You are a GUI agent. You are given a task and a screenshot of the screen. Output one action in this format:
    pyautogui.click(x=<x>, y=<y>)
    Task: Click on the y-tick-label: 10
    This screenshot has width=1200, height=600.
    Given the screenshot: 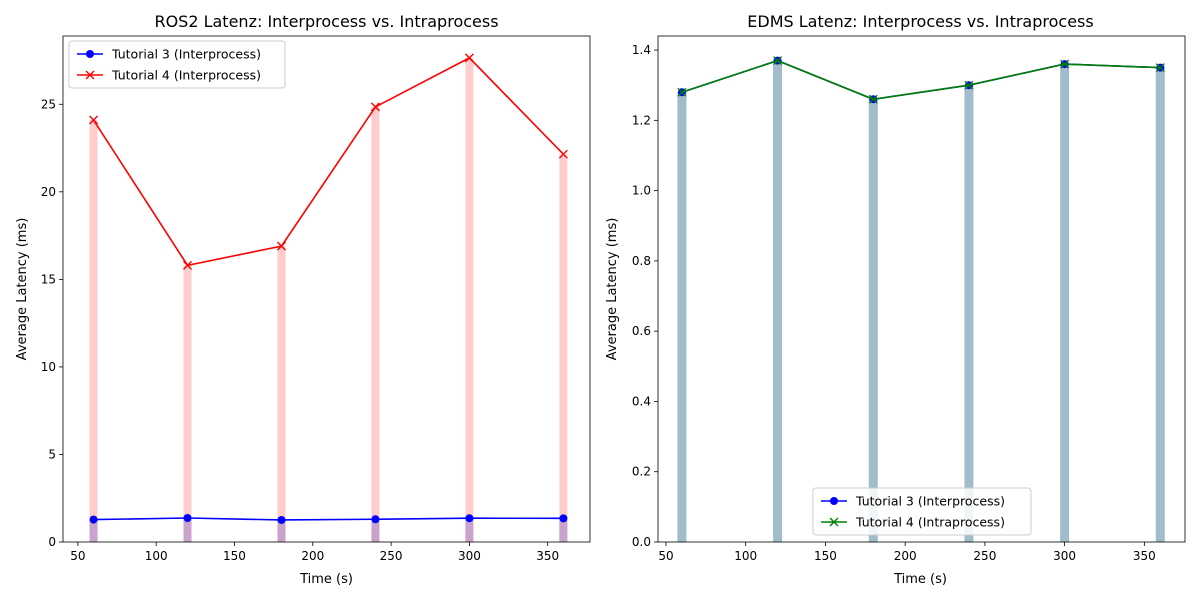 What is the action you would take?
    pyautogui.click(x=48, y=367)
    